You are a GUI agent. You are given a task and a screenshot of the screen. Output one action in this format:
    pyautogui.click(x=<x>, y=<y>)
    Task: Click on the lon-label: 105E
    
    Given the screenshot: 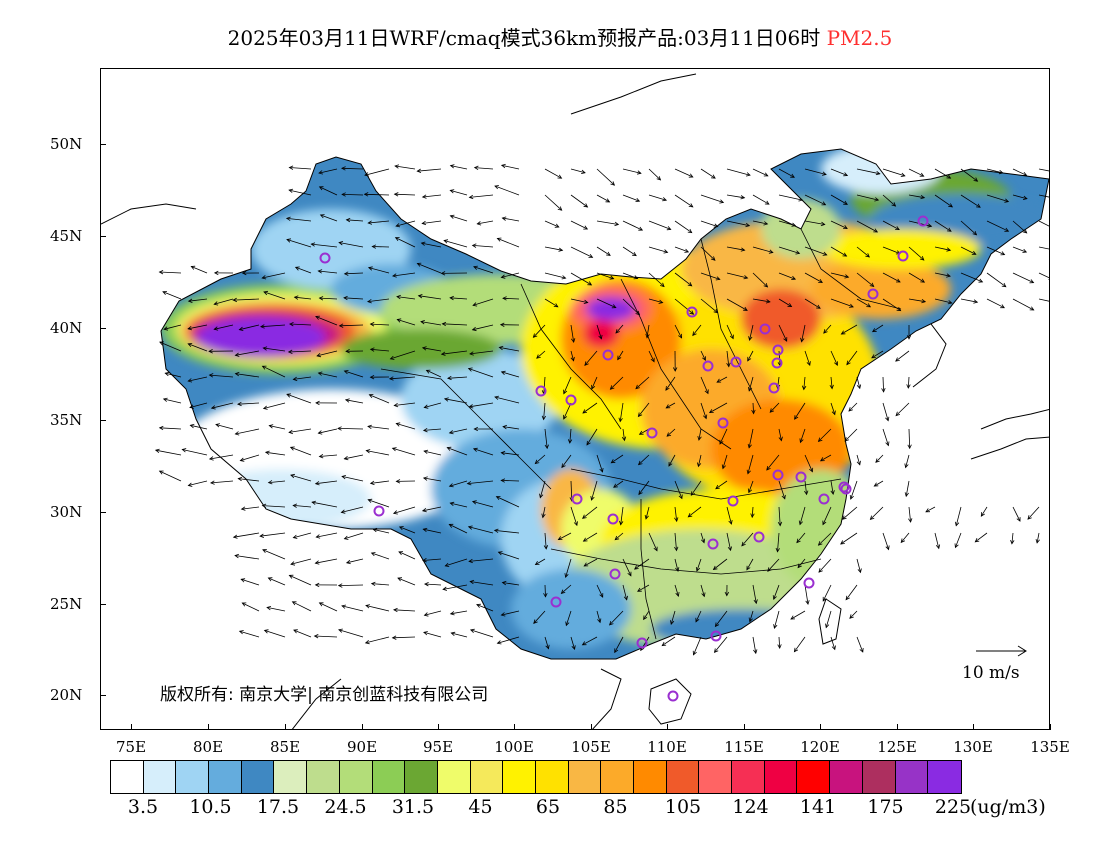 What is the action you would take?
    pyautogui.click(x=591, y=747)
    